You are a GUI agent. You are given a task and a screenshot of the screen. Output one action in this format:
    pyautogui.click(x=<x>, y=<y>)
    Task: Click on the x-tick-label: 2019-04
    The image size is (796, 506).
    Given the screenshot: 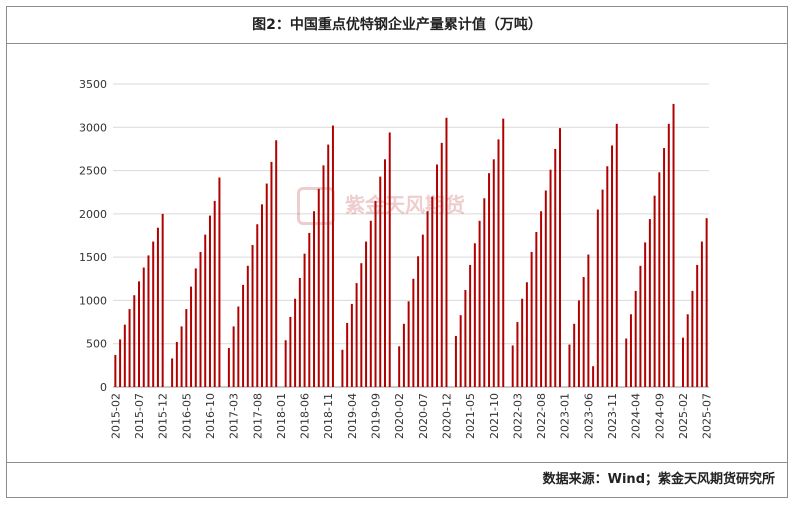 What is the action you would take?
    pyautogui.click(x=352, y=416)
    